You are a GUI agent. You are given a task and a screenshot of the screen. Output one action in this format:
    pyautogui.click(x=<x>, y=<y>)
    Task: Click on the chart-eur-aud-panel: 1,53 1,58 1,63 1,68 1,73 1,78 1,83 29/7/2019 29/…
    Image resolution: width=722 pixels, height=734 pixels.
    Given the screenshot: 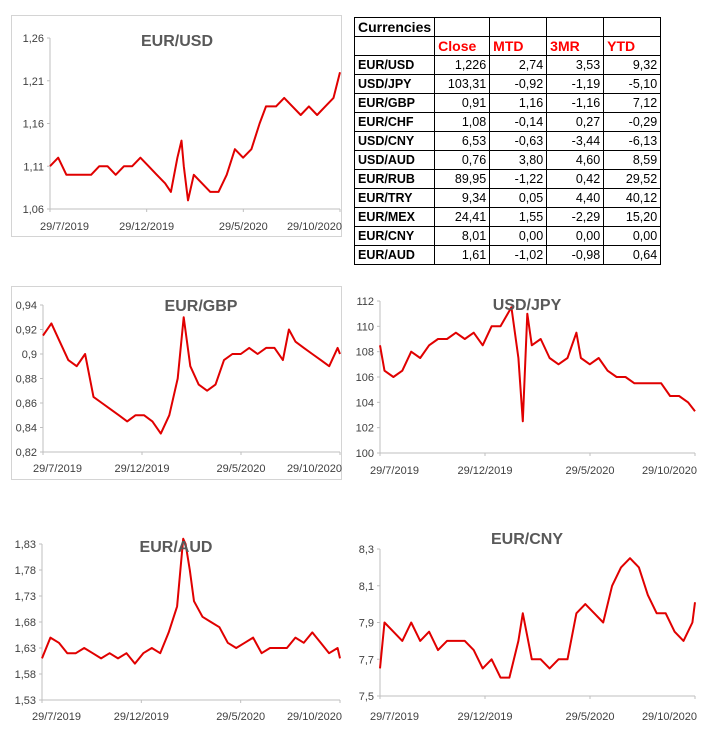 What is the action you would take?
    pyautogui.click(x=172, y=631)
    